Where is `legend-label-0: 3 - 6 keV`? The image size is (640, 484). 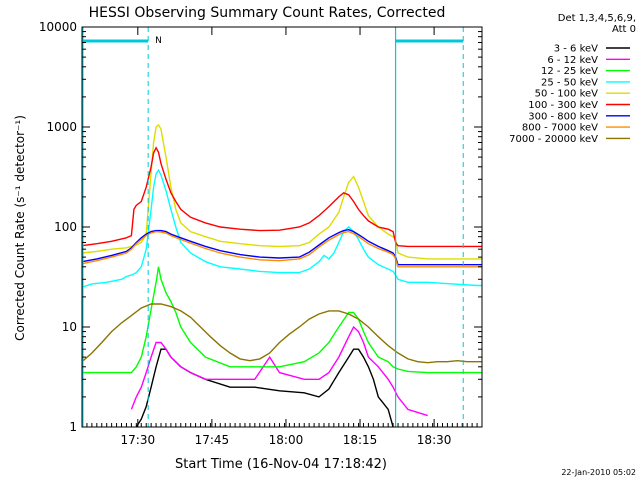
legend-label-0: 3 - 6 keV is located at coordinates (576, 49).